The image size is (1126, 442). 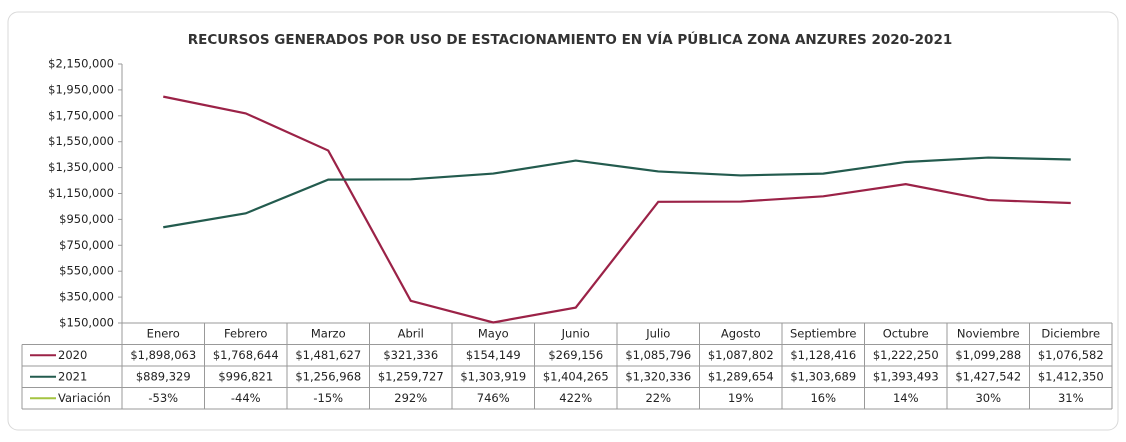 What do you see at coordinates (163, 398) in the screenshot?
I see `table-cell: -53%` at bounding box center [163, 398].